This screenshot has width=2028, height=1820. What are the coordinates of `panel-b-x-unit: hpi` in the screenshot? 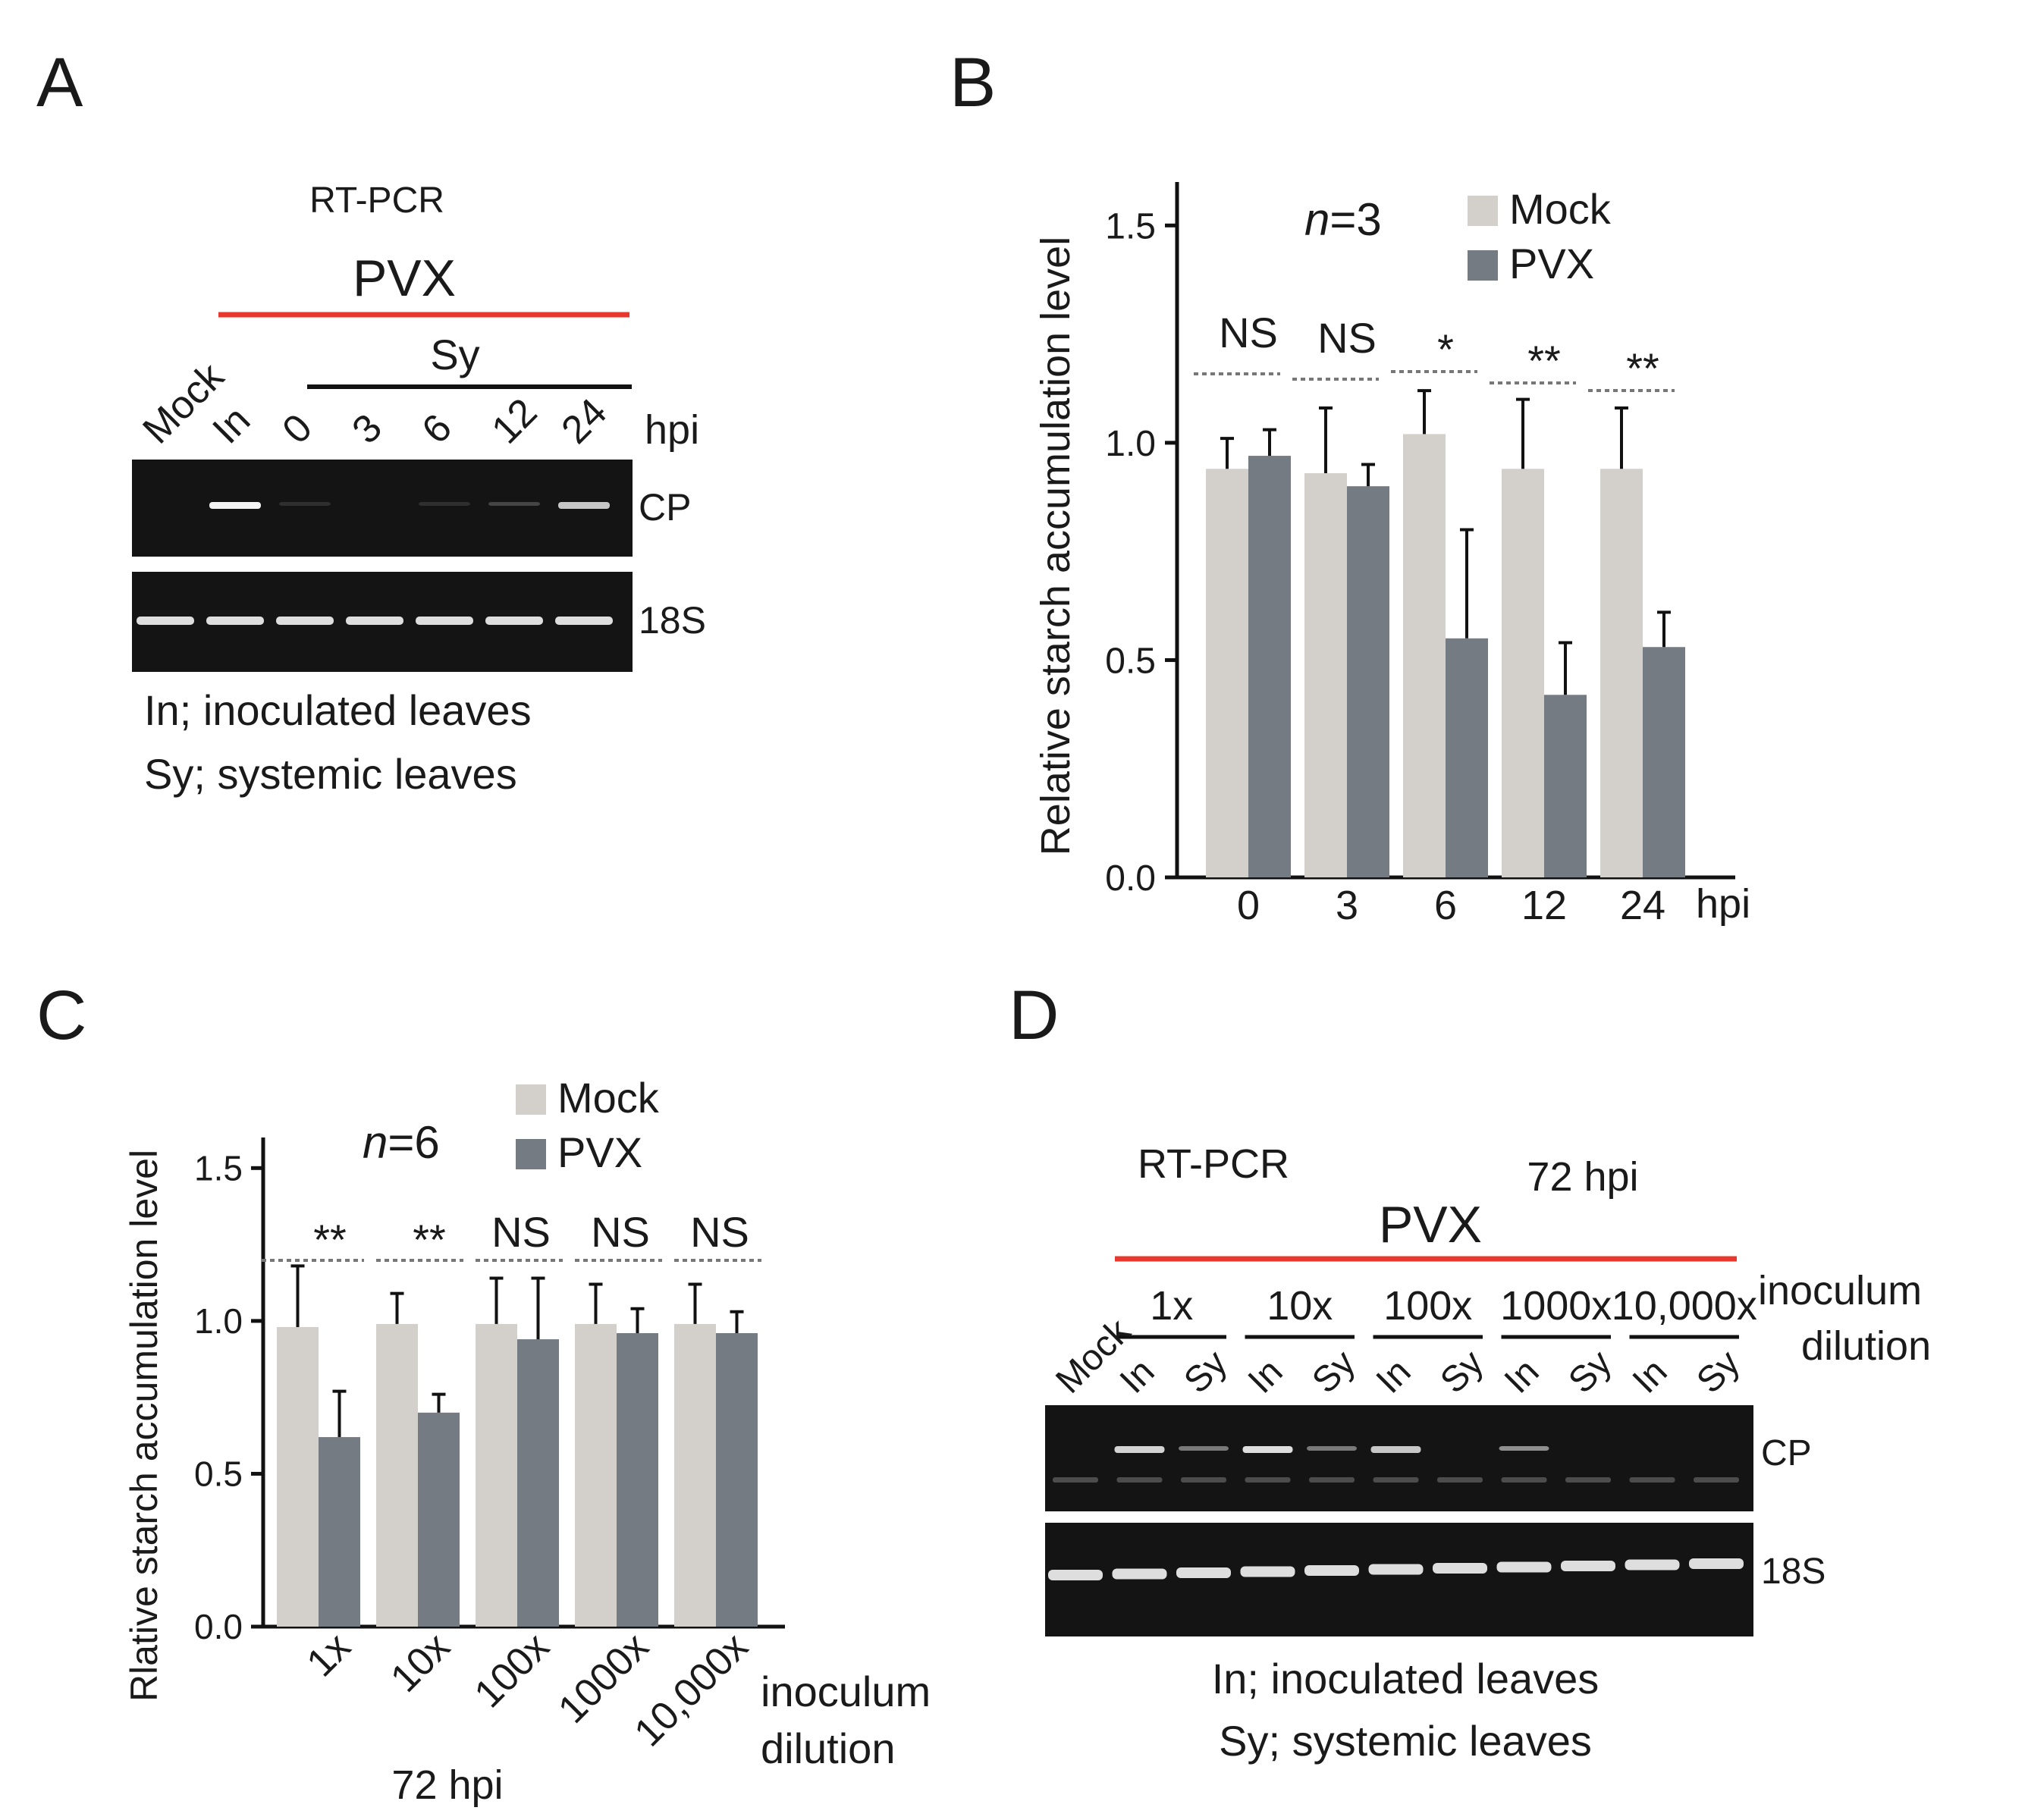 It's located at (1723, 904).